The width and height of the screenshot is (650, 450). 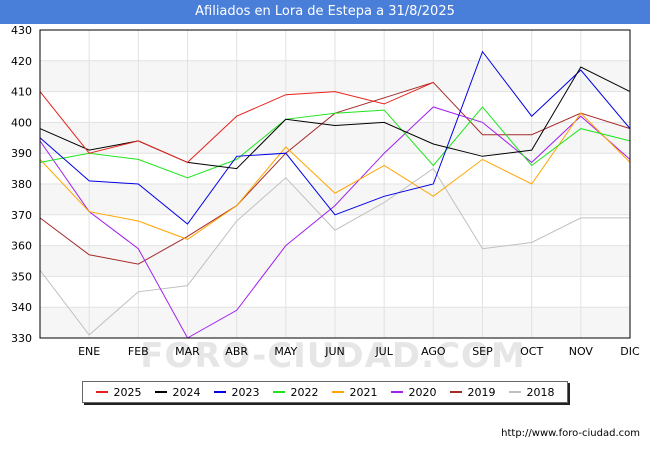 I want to click on legend-item-2025: 2025, so click(x=118, y=392).